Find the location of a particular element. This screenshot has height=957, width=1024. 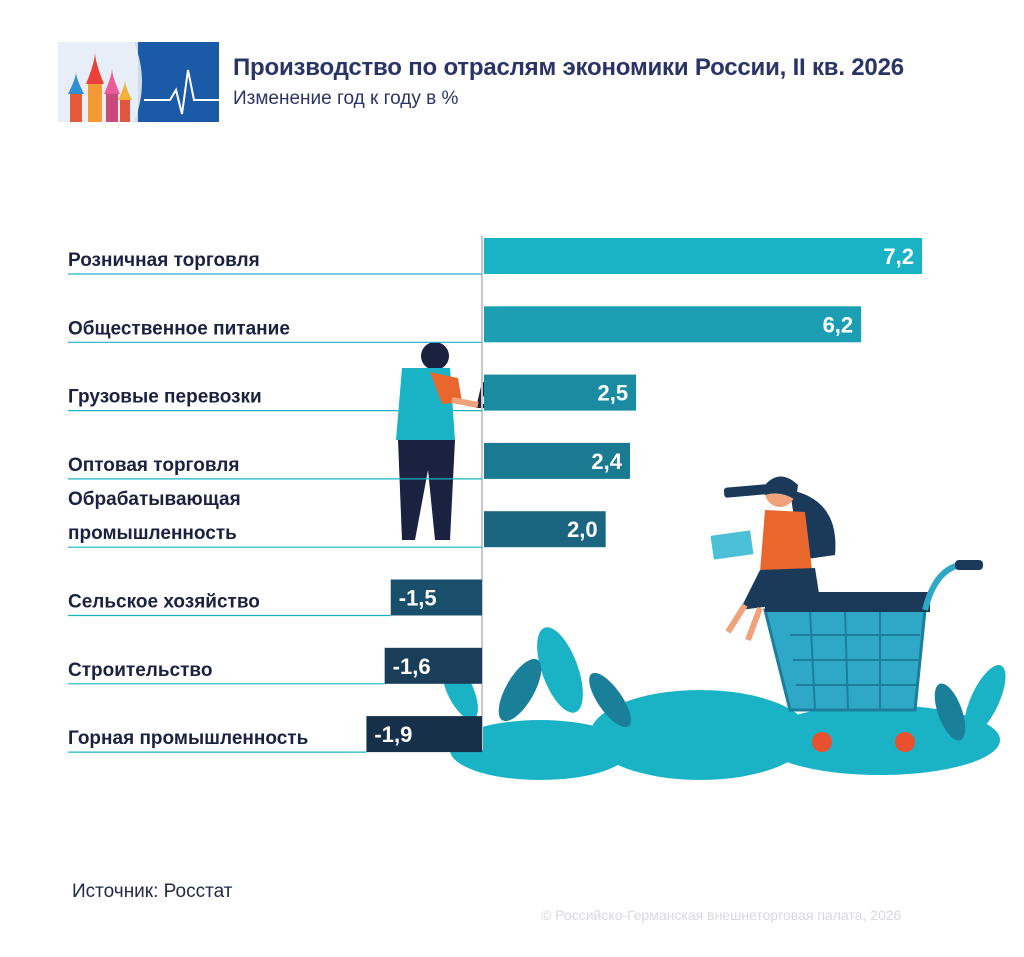

value-label-6: -1,6 is located at coordinates (412, 666).